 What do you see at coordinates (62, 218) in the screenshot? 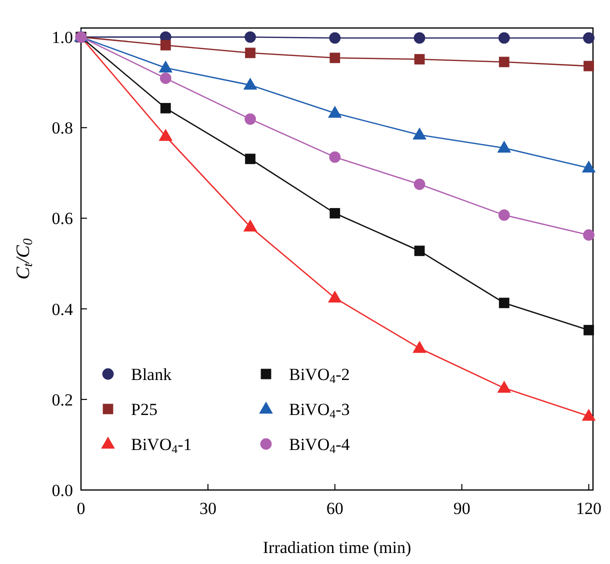
I see `y-tick-label: 0.6` at bounding box center [62, 218].